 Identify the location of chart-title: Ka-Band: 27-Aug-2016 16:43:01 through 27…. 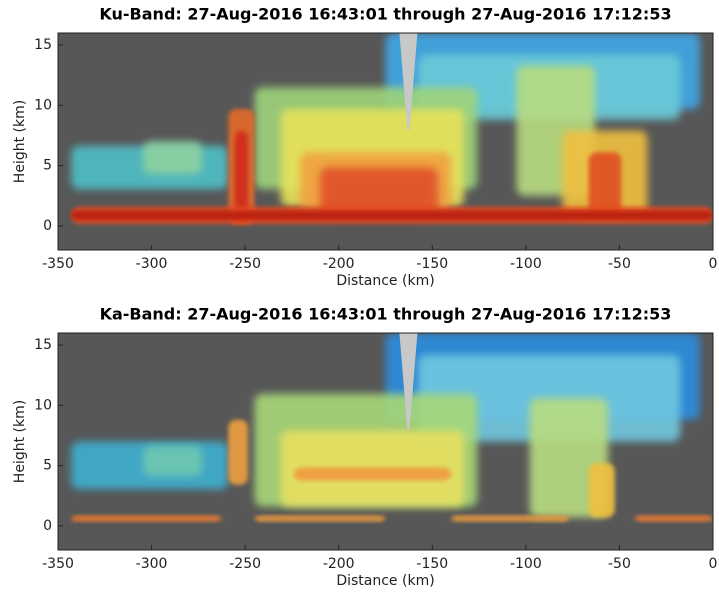
(386, 314).